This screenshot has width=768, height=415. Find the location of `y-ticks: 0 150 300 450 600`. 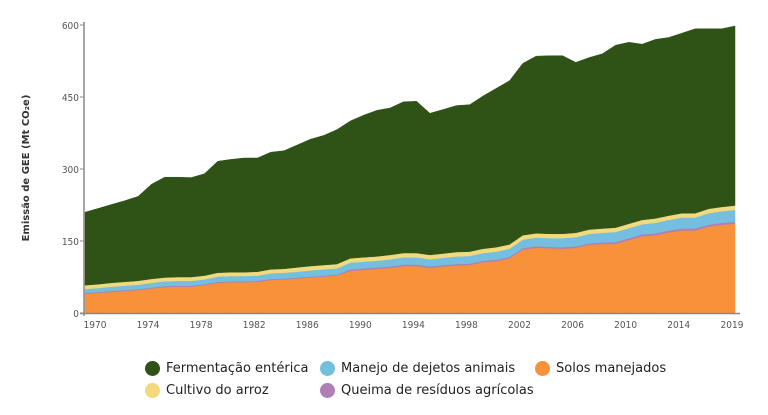

y-ticks: 0 150 300 450 600 is located at coordinates (73, 170).